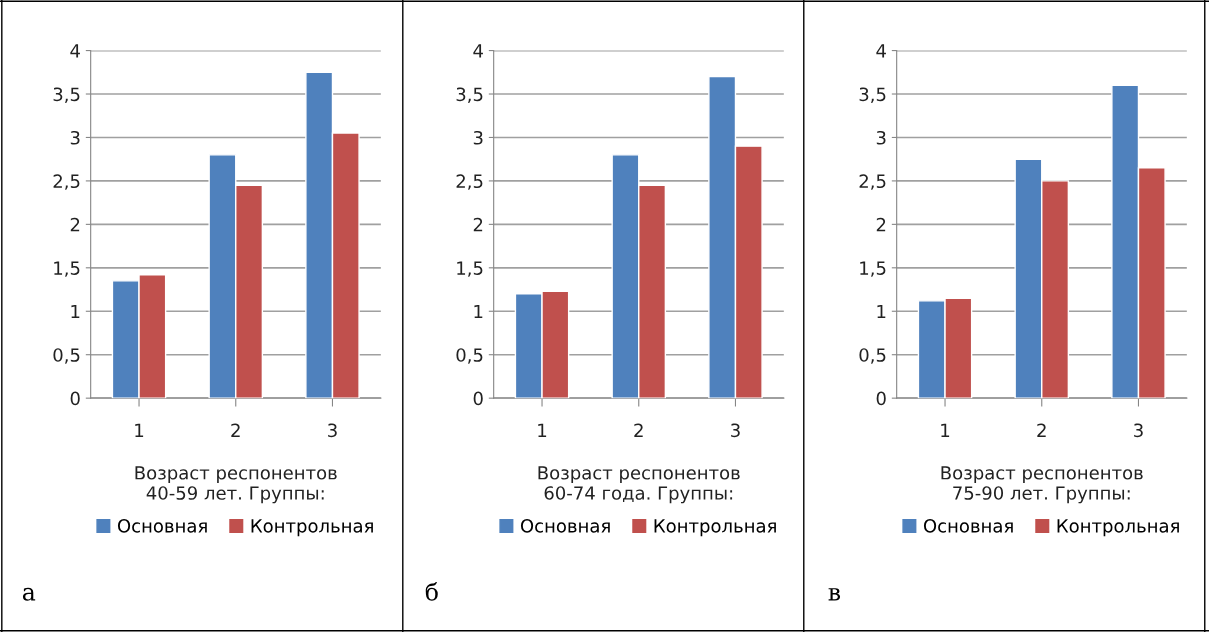  I want to click on text: б, so click(431, 591).